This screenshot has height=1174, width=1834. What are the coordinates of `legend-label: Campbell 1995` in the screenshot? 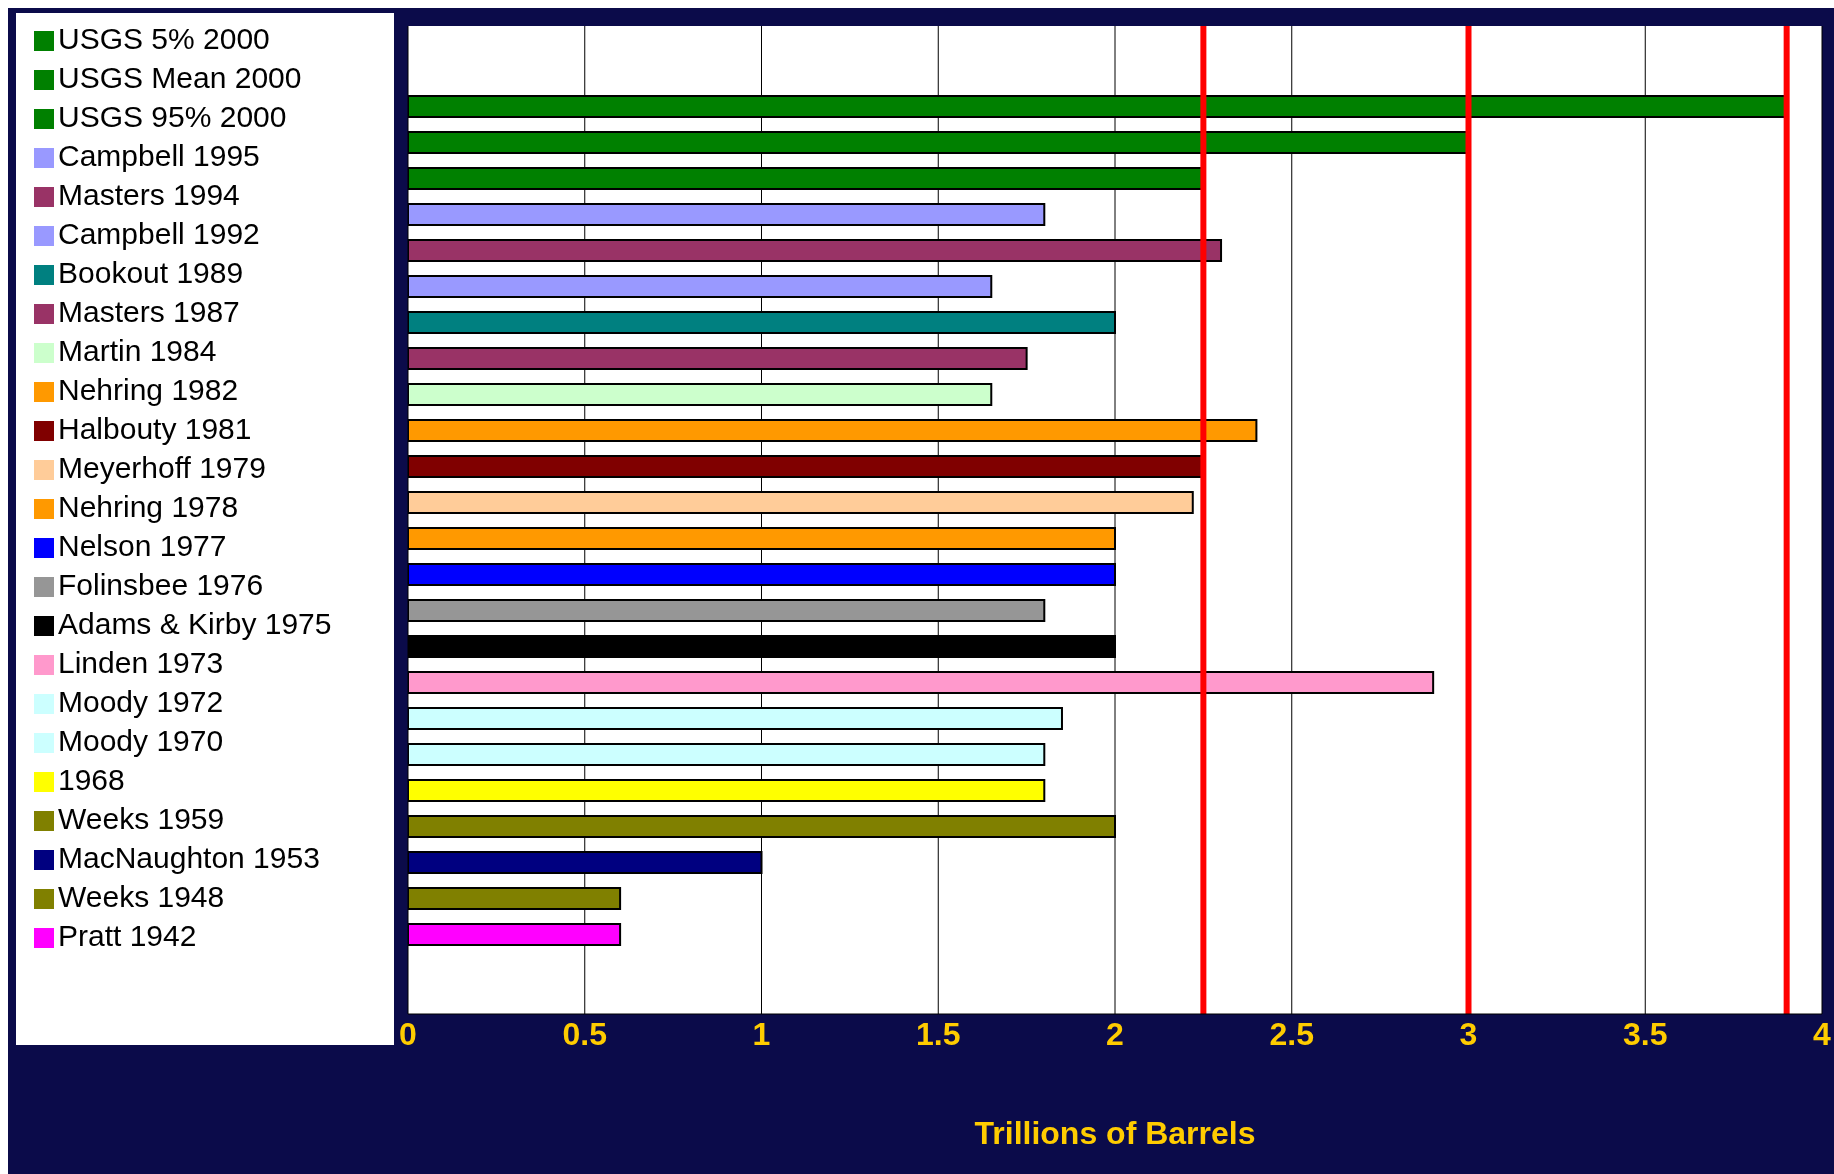 It's located at (159, 155).